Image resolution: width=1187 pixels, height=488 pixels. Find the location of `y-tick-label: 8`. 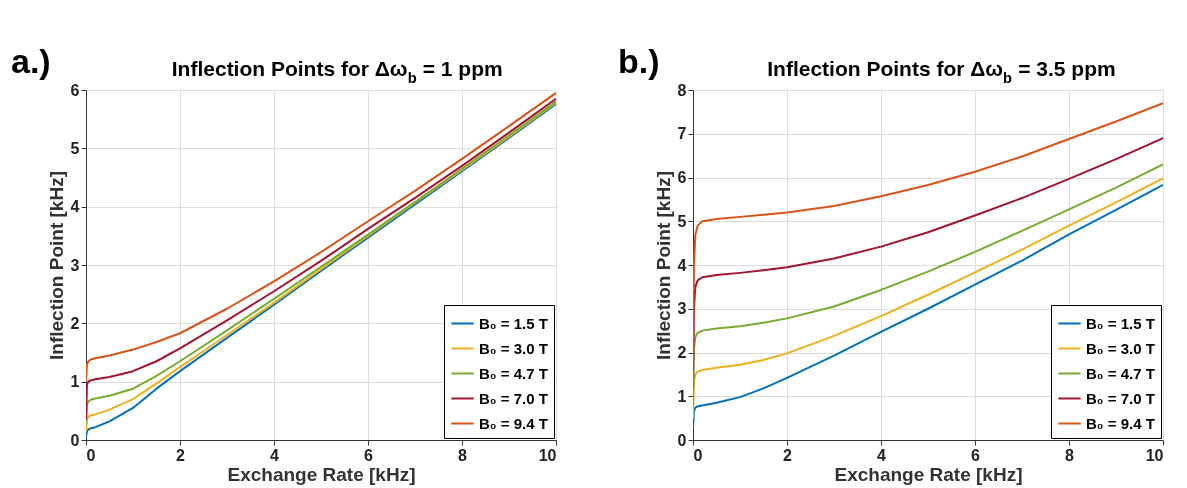

y-tick-label: 8 is located at coordinates (682, 90).